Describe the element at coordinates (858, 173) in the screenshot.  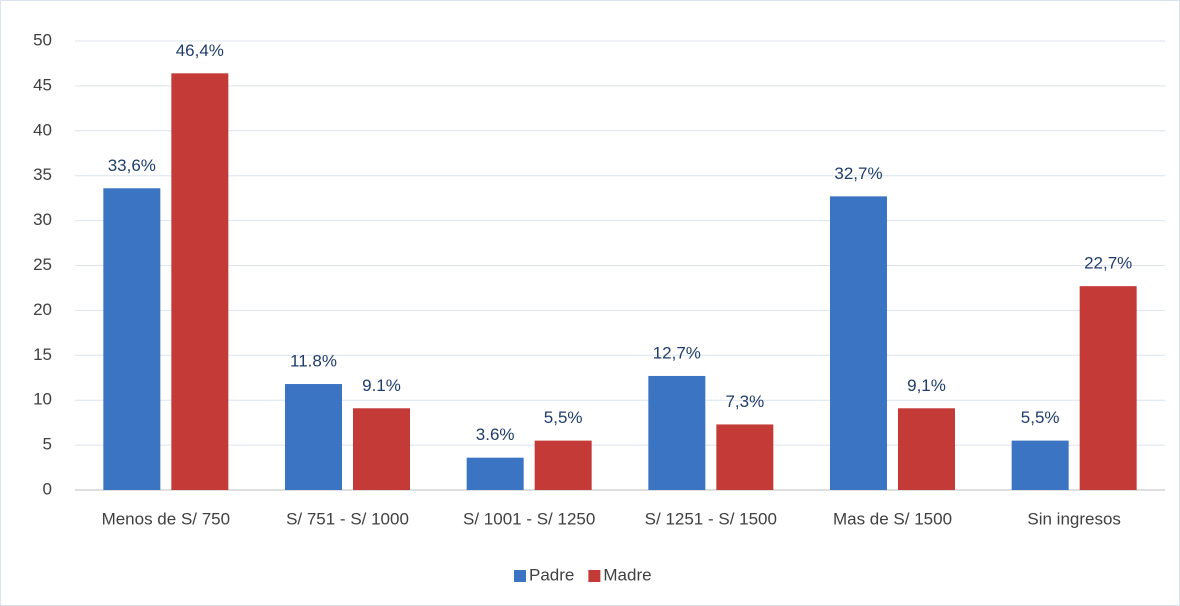
I see `value-label: 32,7%` at that location.